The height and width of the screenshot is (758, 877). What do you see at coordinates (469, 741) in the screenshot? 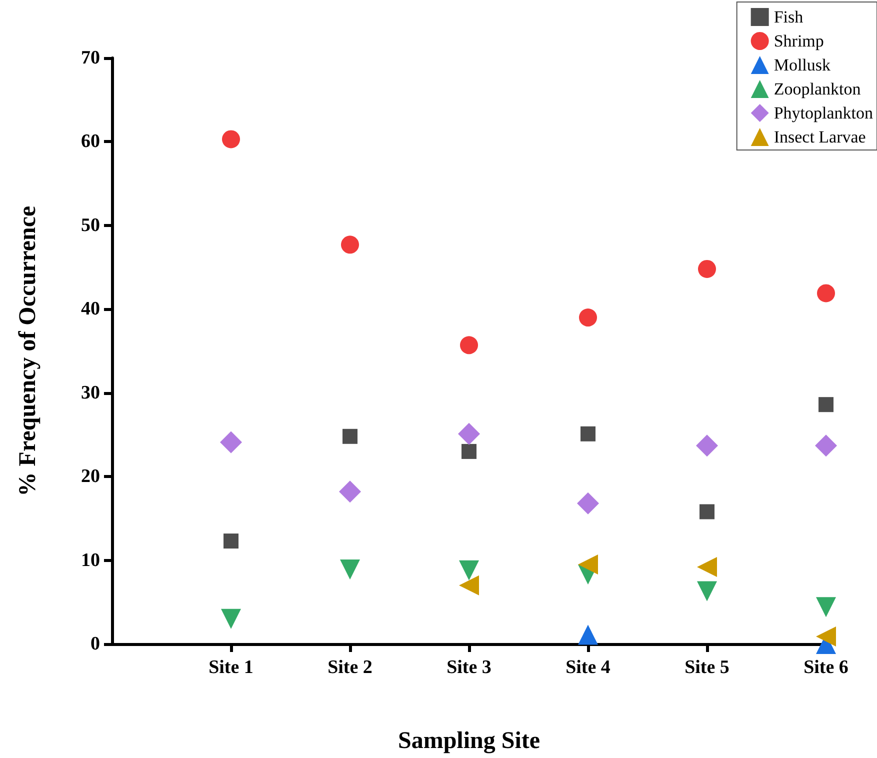
I see `x-axis-title: Sampling Site` at bounding box center [469, 741].